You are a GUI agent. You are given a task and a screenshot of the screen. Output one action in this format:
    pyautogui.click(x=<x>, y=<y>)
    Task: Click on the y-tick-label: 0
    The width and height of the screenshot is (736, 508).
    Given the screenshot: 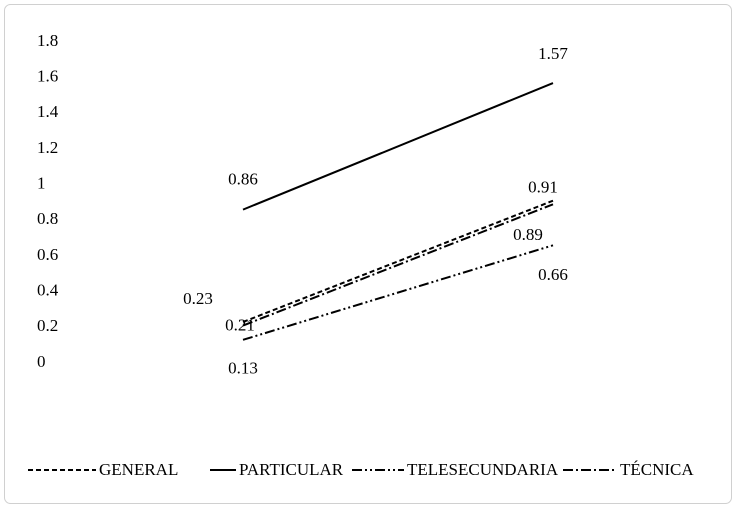 What is the action you would take?
    pyautogui.click(x=41, y=361)
    